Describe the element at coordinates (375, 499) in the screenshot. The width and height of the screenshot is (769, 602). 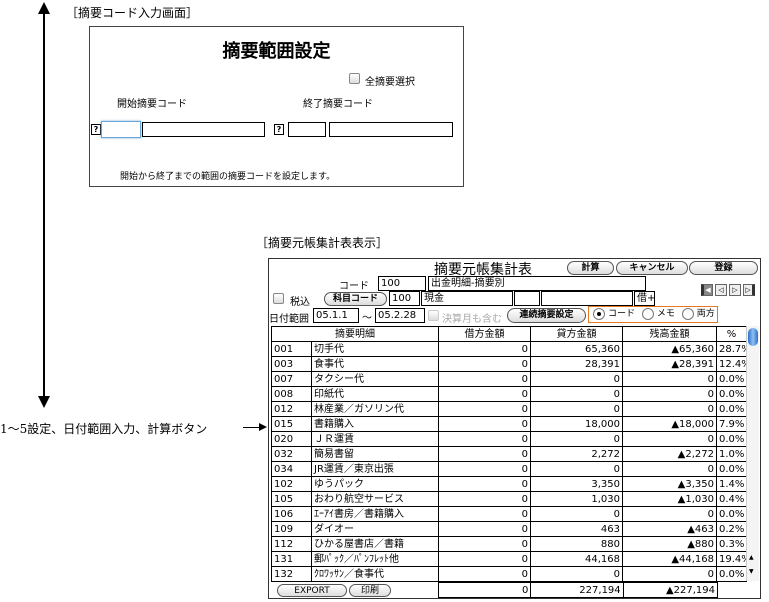
I see `row-name: おわり航空サービス` at that location.